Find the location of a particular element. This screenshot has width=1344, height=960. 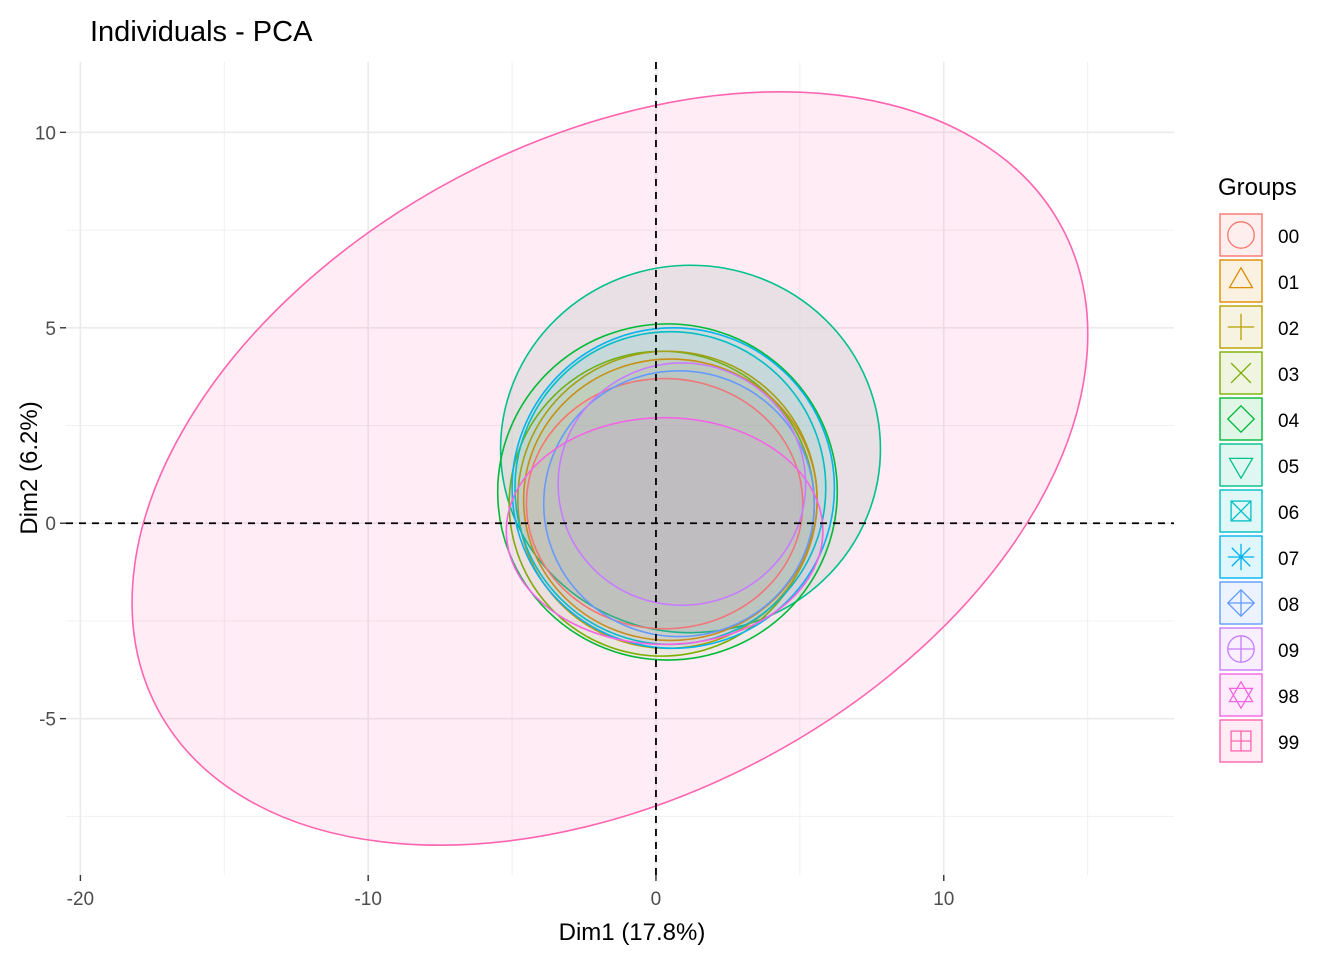

legend-label: 05 is located at coordinates (1288, 467).